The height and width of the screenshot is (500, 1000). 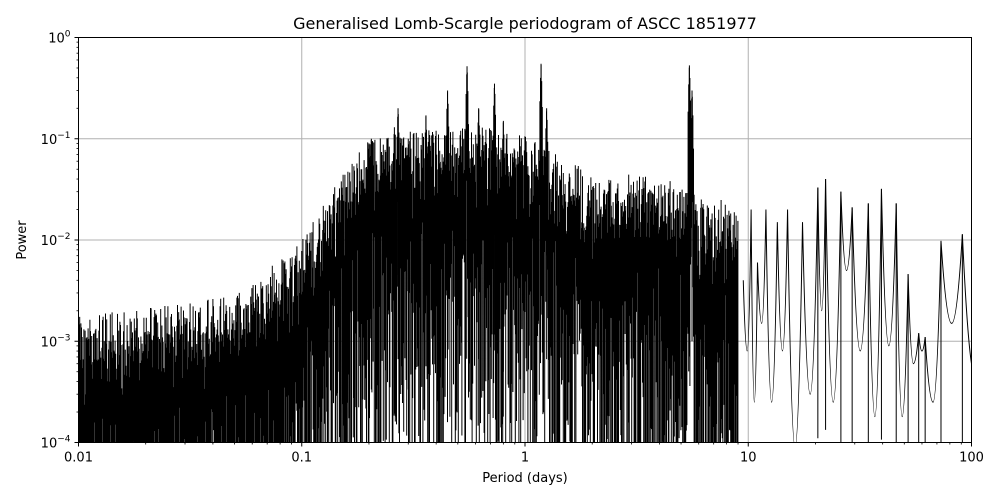 I want to click on y-tick-label: 10⁰, so click(x=59, y=38).